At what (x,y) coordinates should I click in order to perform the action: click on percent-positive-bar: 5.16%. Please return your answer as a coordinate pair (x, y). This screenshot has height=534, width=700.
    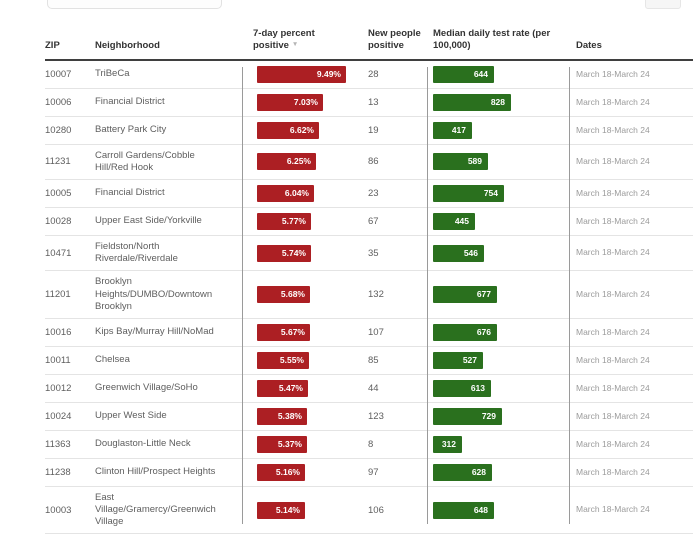
    Looking at the image, I should click on (281, 472).